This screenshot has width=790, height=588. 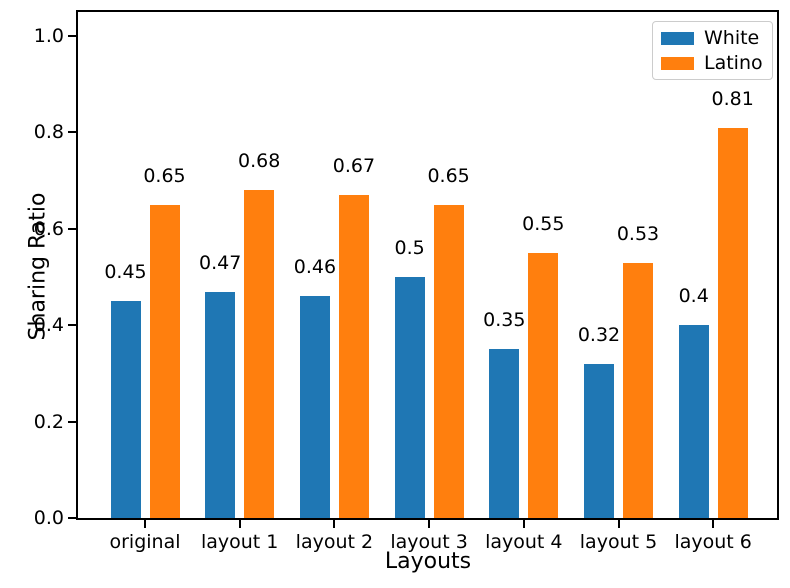 What do you see at coordinates (677, 38) in the screenshot?
I see `legend-swatch-white` at bounding box center [677, 38].